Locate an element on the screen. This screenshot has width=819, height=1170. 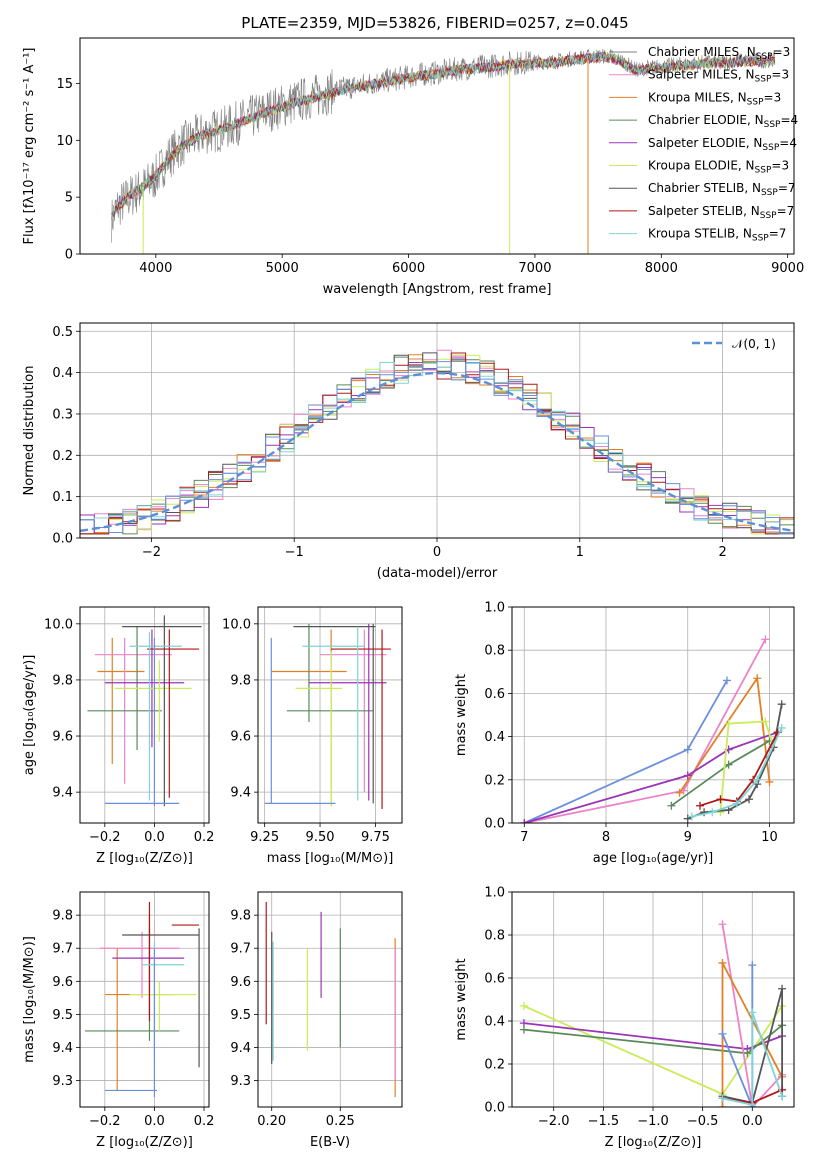
residuals-plot-area is located at coordinates (437, 442).